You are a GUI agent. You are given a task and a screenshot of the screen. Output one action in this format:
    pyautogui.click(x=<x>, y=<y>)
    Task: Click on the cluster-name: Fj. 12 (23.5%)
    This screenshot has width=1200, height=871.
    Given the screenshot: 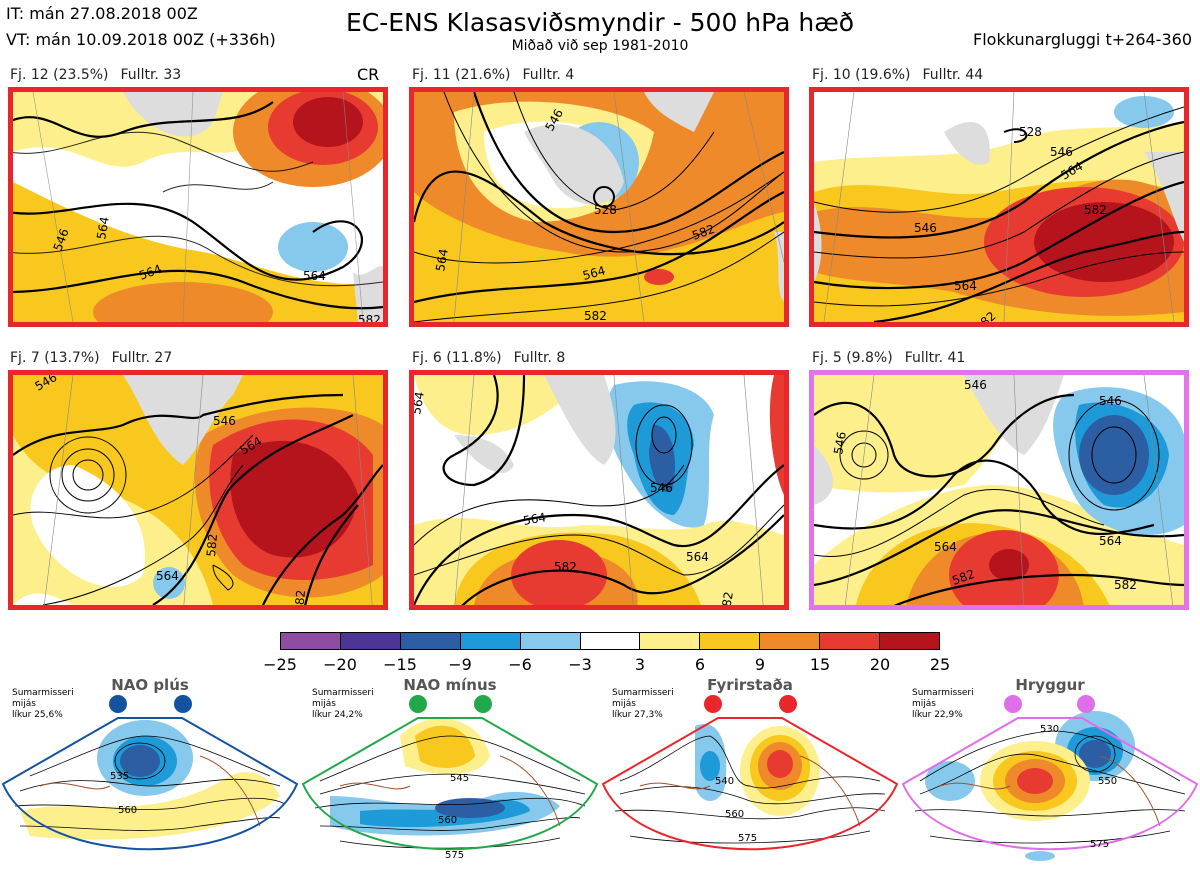 What is the action you would take?
    pyautogui.click(x=59, y=75)
    